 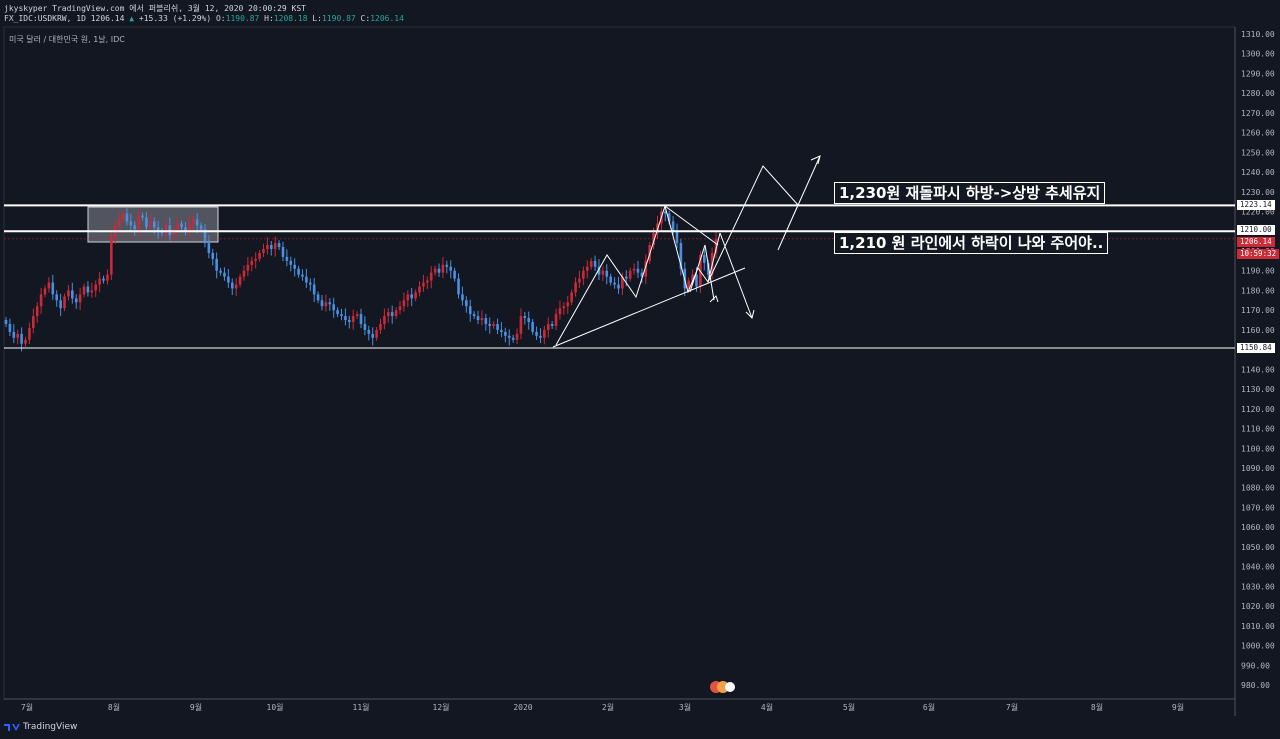 I want to click on events-badge-icon, so click(x=722, y=687).